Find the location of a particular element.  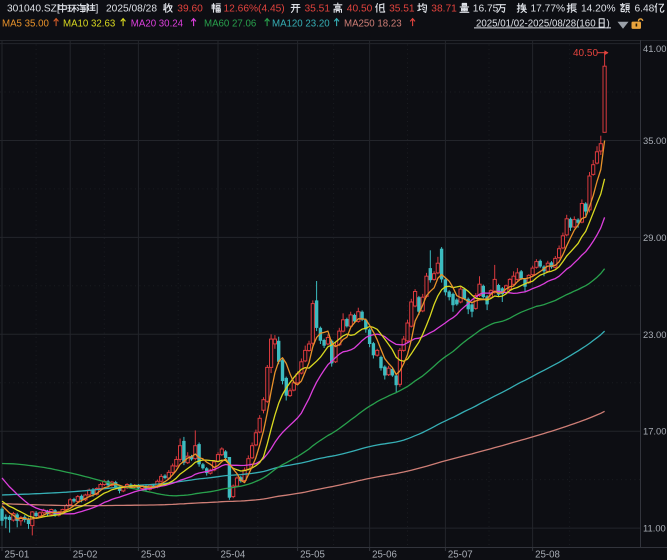

svg-text: 17.77% is located at coordinates (548, 9).